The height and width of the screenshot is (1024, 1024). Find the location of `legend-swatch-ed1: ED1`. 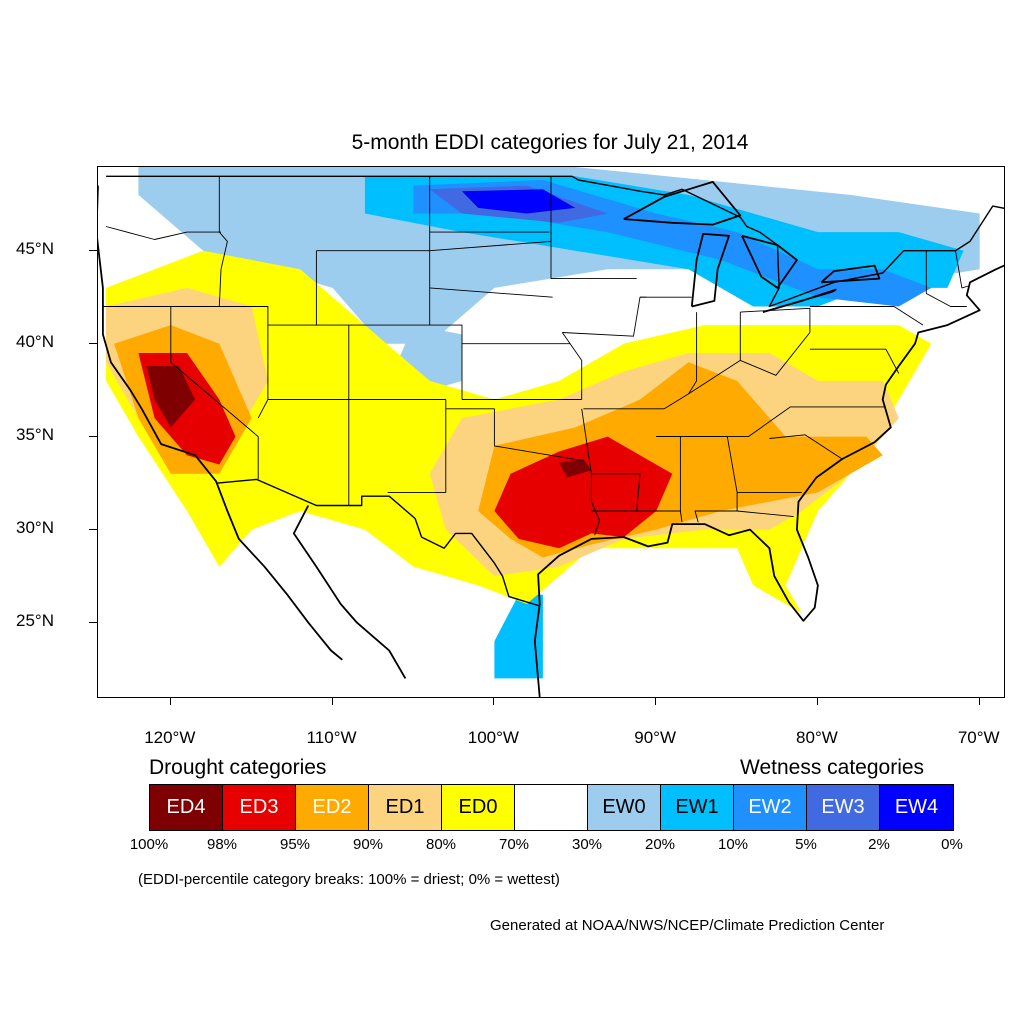

legend-swatch-ed1: ED1 is located at coordinates (405, 807).